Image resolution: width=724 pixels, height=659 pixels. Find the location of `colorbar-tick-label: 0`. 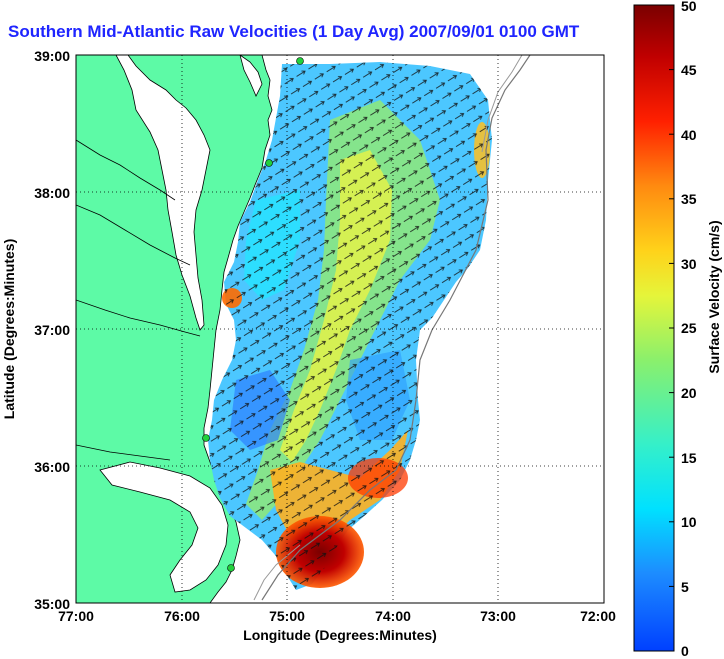

colorbar-tick-label: 0 is located at coordinates (685, 651).